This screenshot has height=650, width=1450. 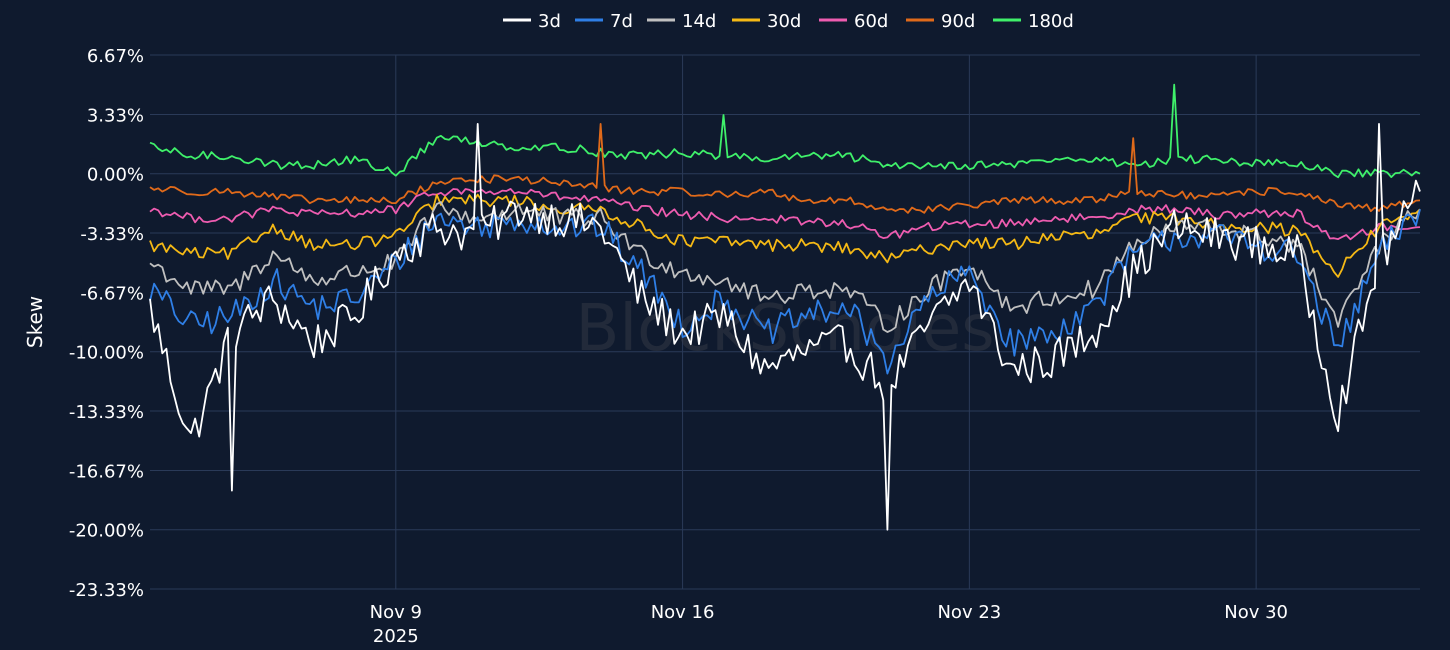 I want to click on legend-item-60d: 60d, so click(x=853, y=21).